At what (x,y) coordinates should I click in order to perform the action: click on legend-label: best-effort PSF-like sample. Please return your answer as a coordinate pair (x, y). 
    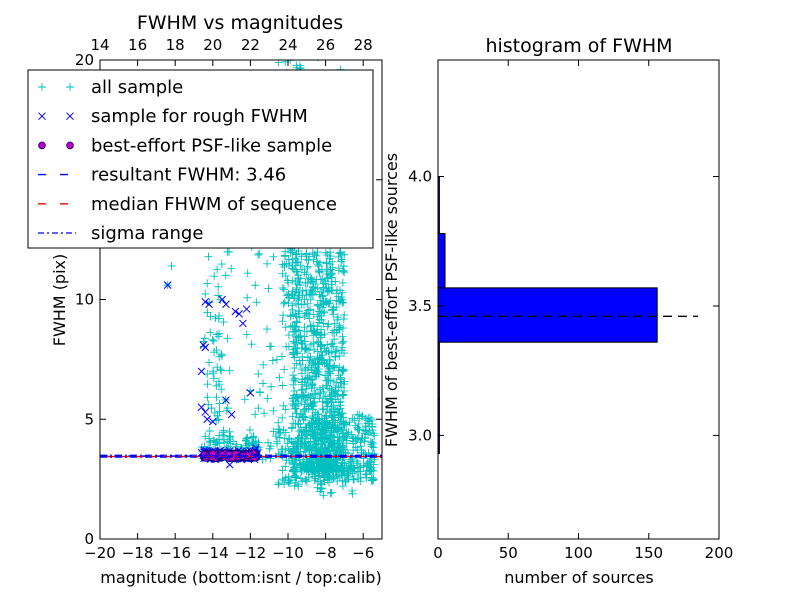
    Looking at the image, I should click on (211, 145).